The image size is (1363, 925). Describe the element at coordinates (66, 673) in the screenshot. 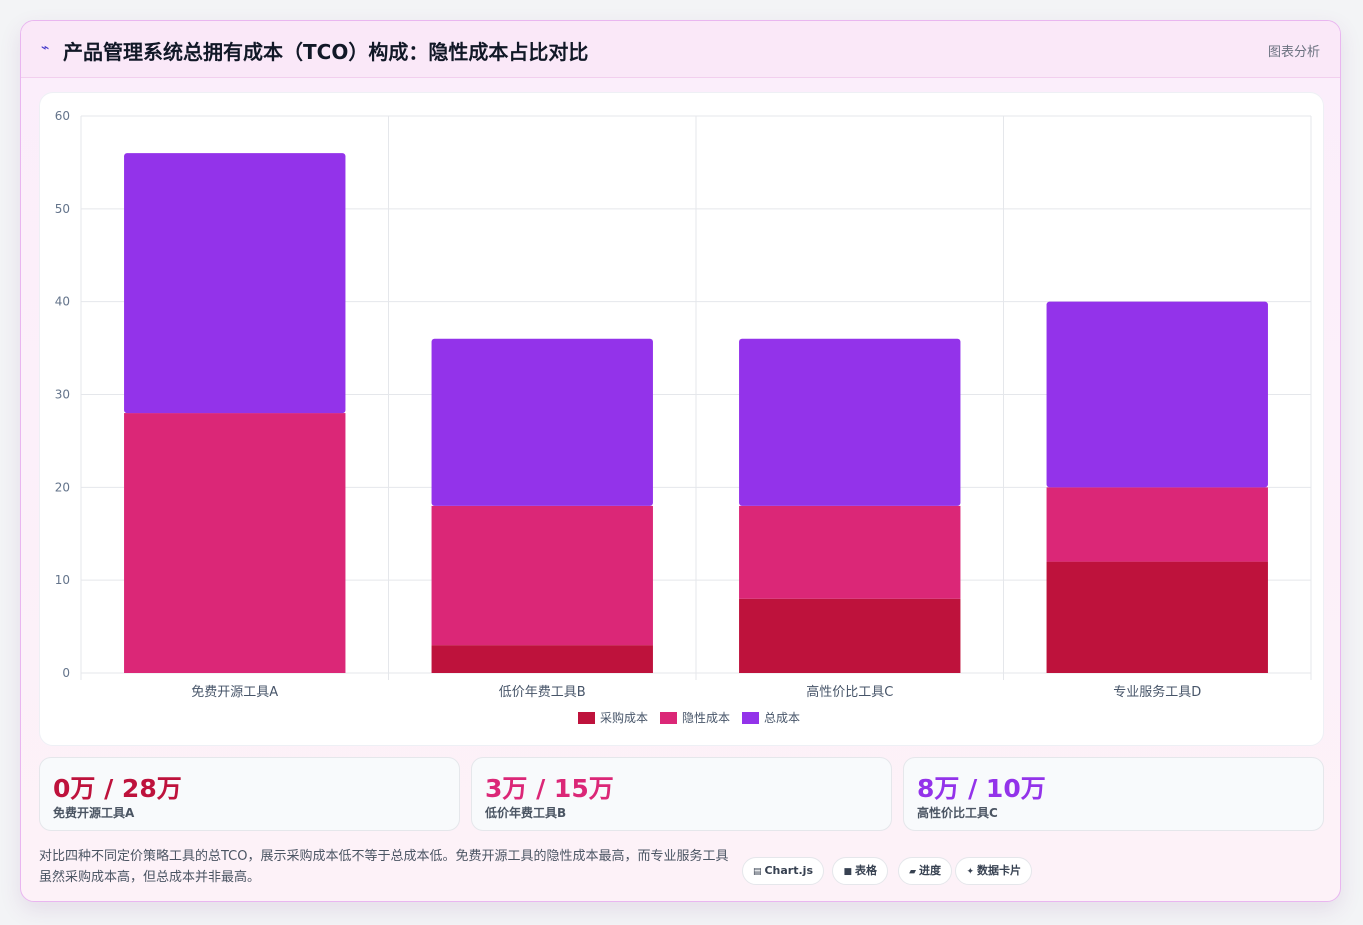

I see `y-tick-label: 0` at that location.